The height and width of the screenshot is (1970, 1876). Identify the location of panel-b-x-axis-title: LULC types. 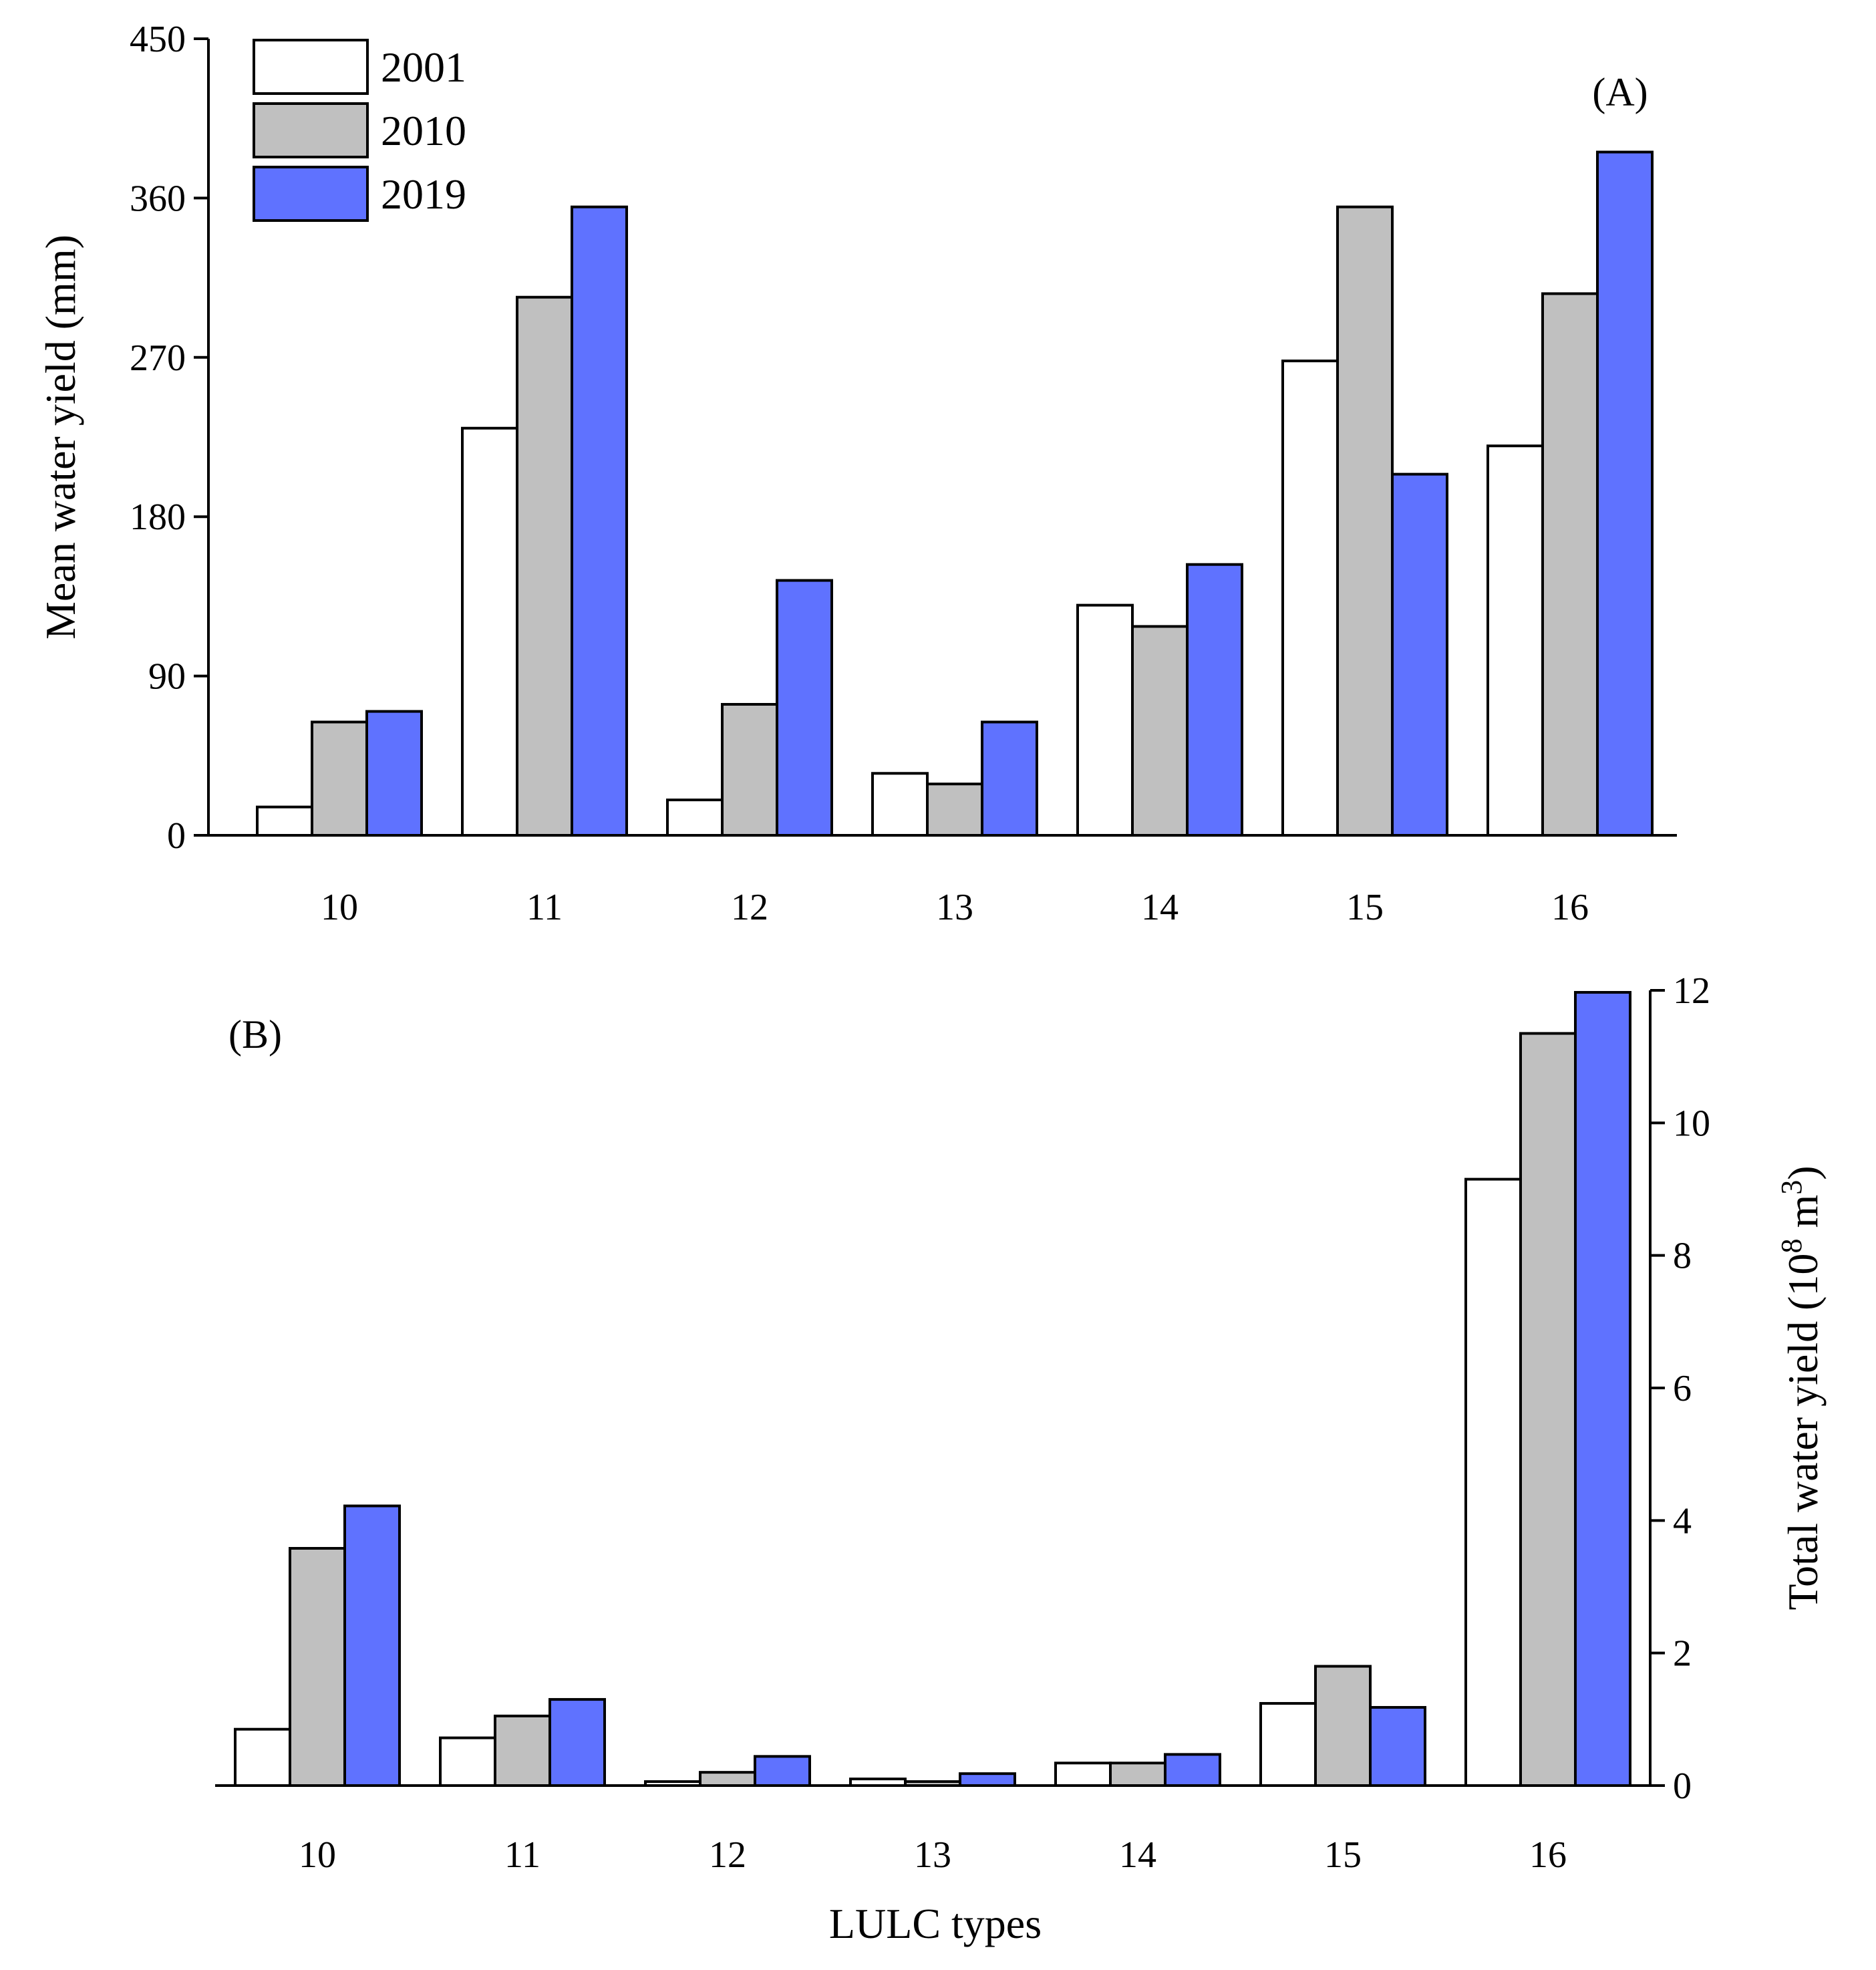
(935, 1923).